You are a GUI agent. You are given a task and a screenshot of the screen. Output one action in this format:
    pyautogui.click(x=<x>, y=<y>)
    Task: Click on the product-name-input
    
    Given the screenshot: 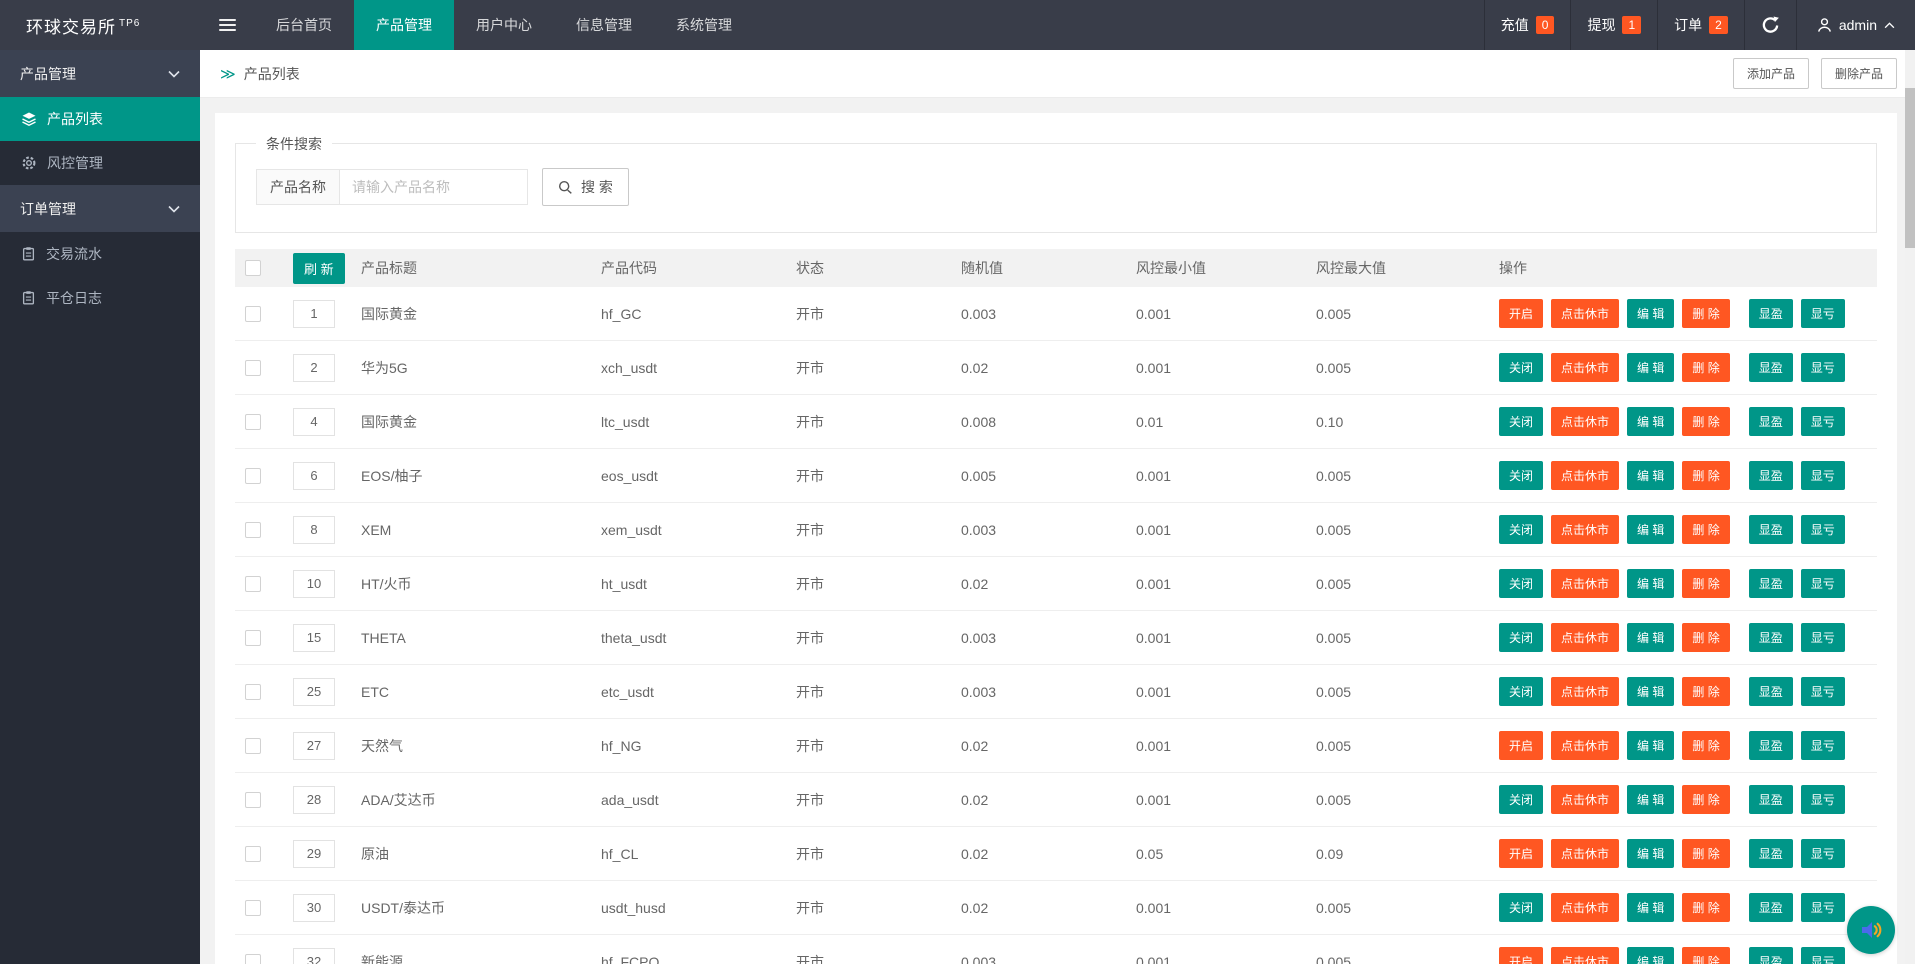 What is the action you would take?
    pyautogui.click(x=434, y=187)
    